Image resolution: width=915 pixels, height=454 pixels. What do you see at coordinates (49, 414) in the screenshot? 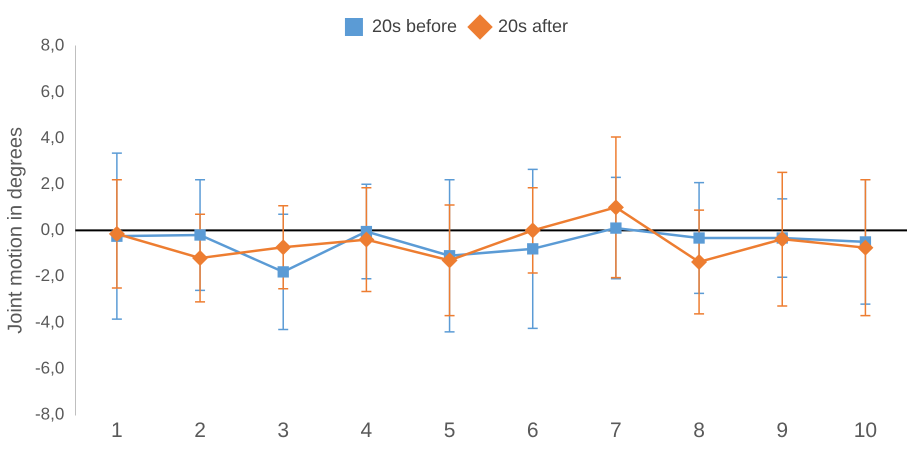
I see `y-tick-label: -8,0` at bounding box center [49, 414].